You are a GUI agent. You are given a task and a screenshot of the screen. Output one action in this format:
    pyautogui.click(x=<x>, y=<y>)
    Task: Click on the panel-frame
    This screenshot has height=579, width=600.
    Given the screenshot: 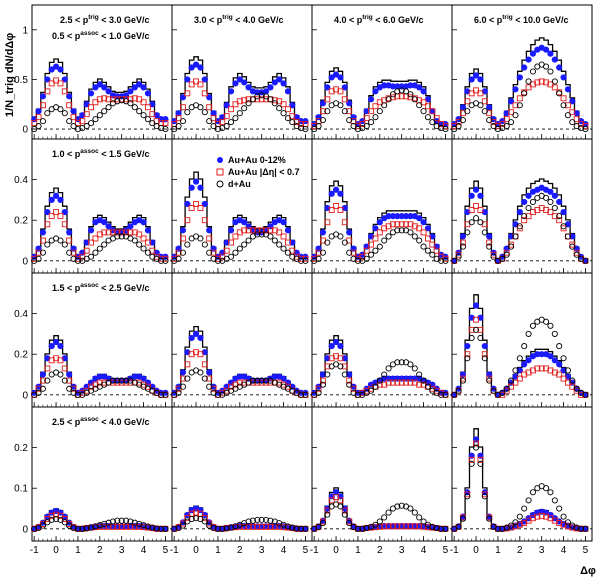 What is the action you would take?
    pyautogui.click(x=382, y=72)
    